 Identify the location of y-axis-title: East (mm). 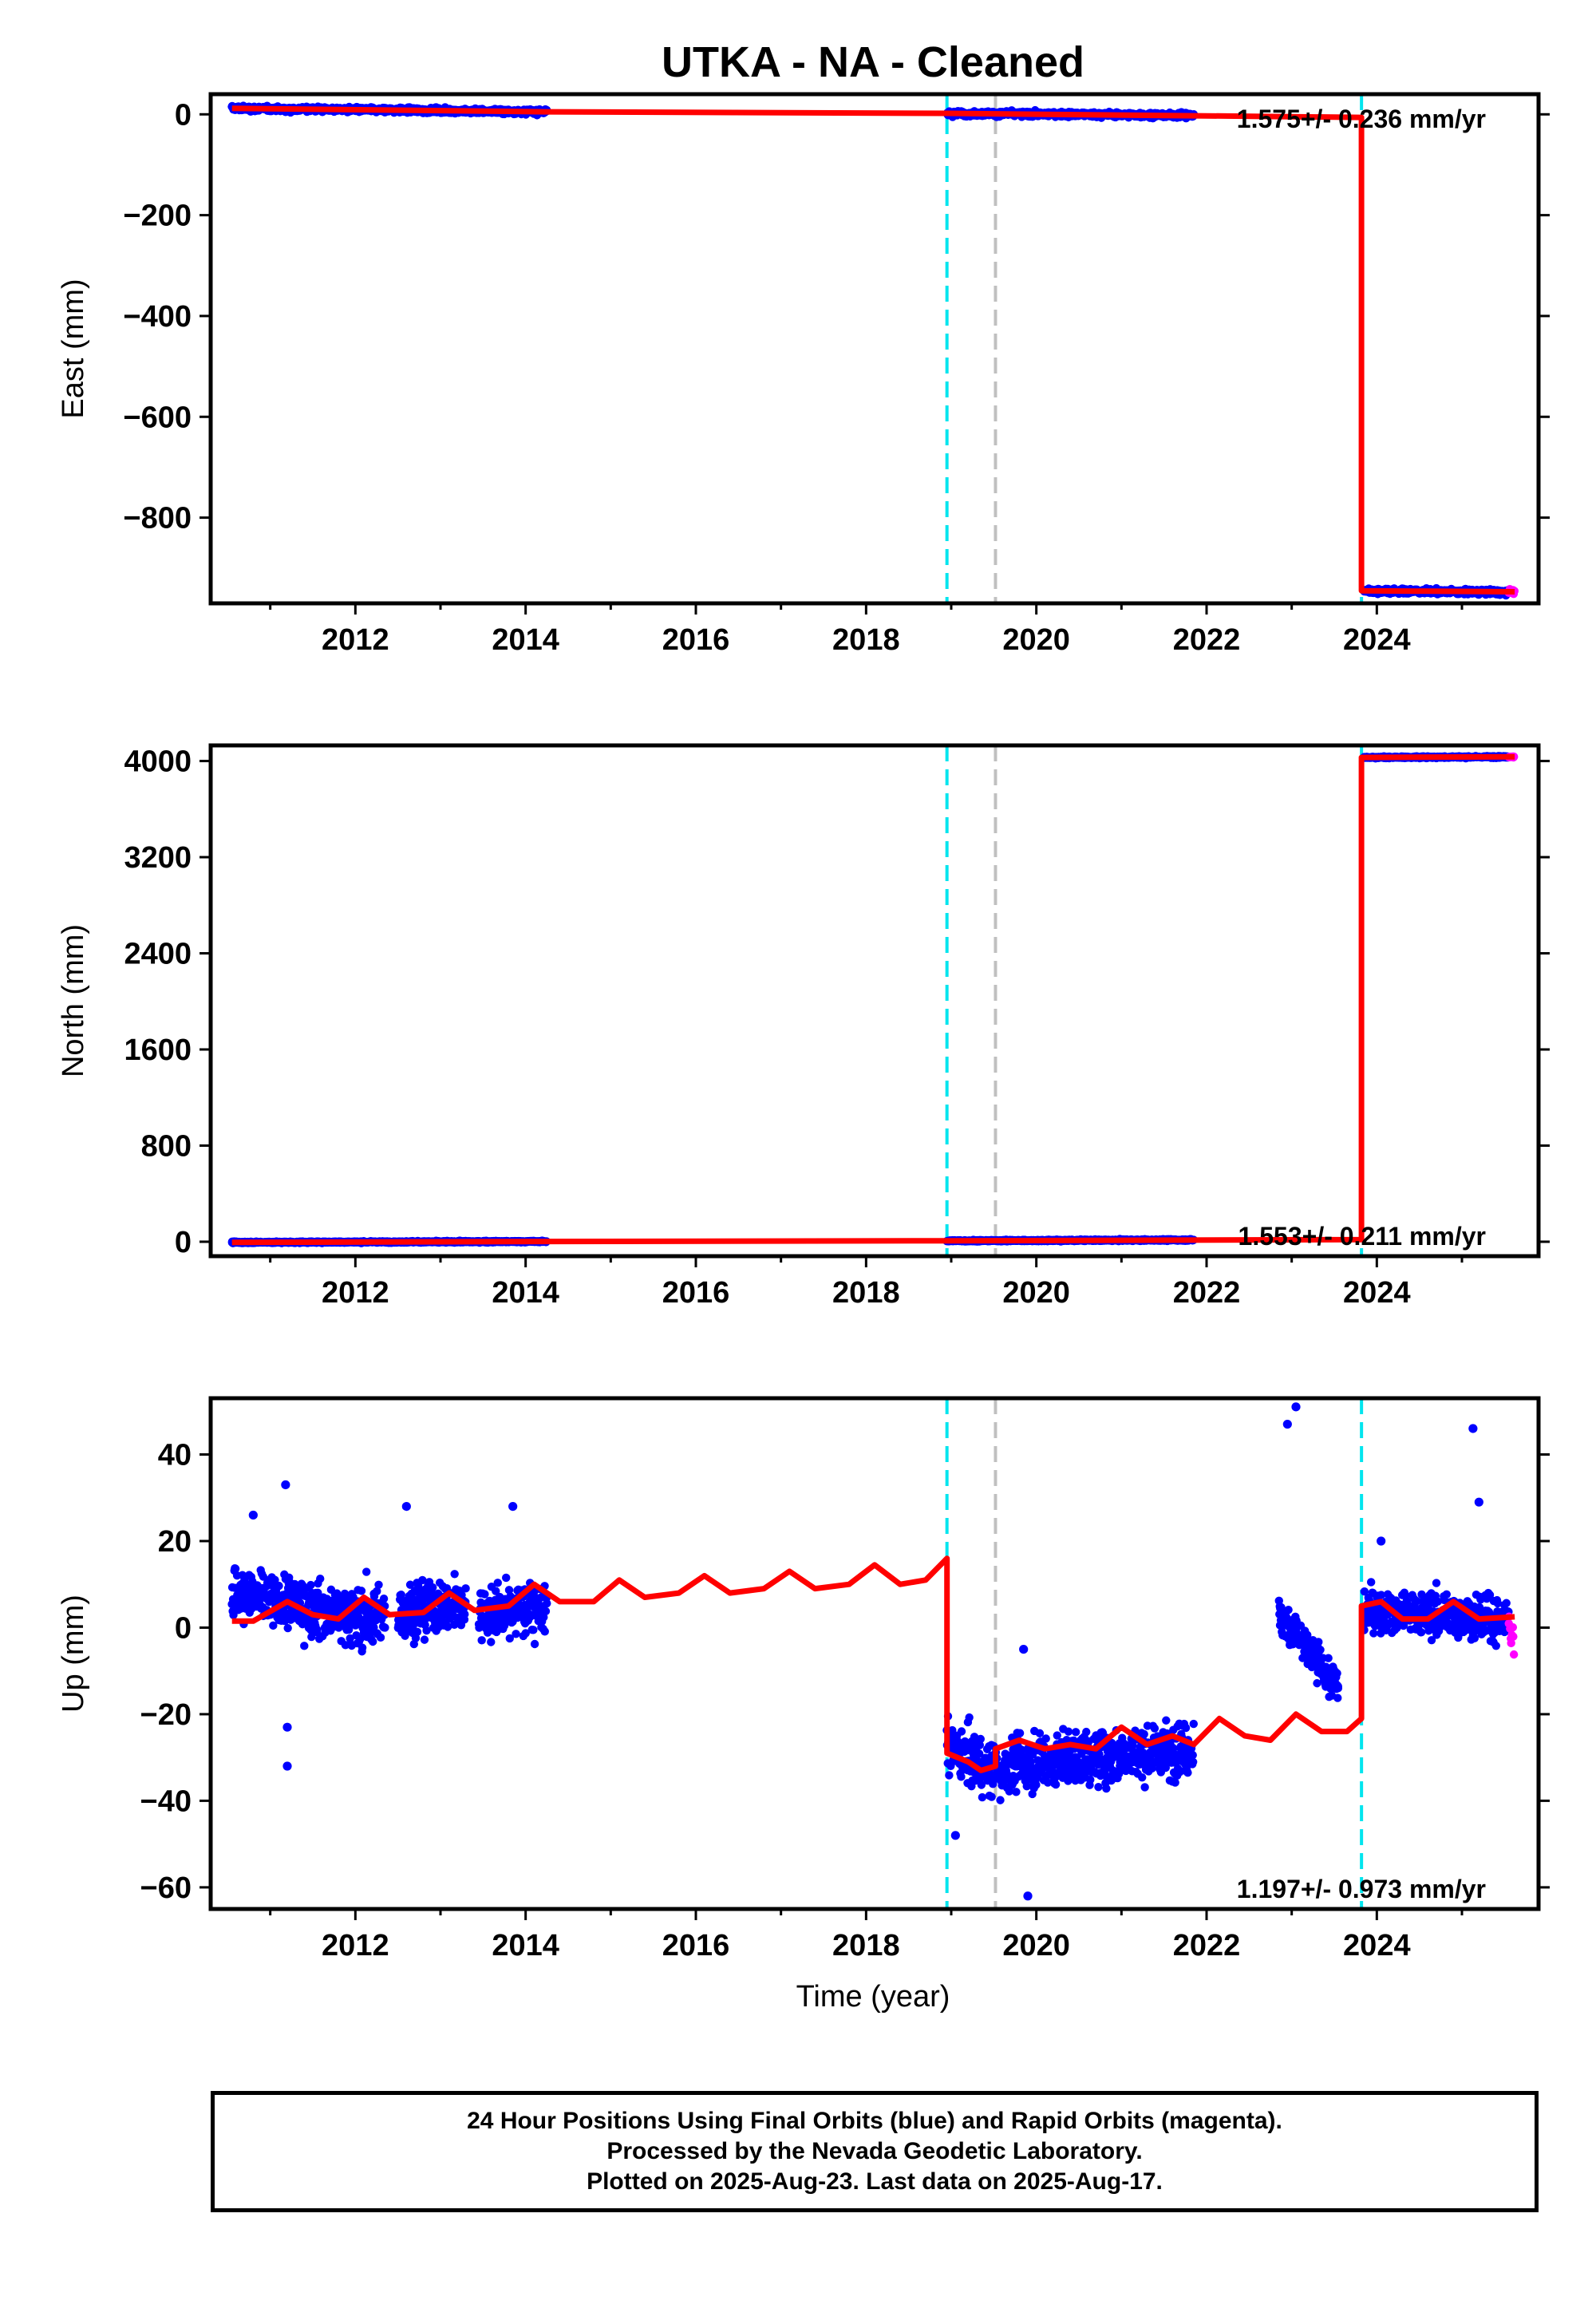
(73, 348).